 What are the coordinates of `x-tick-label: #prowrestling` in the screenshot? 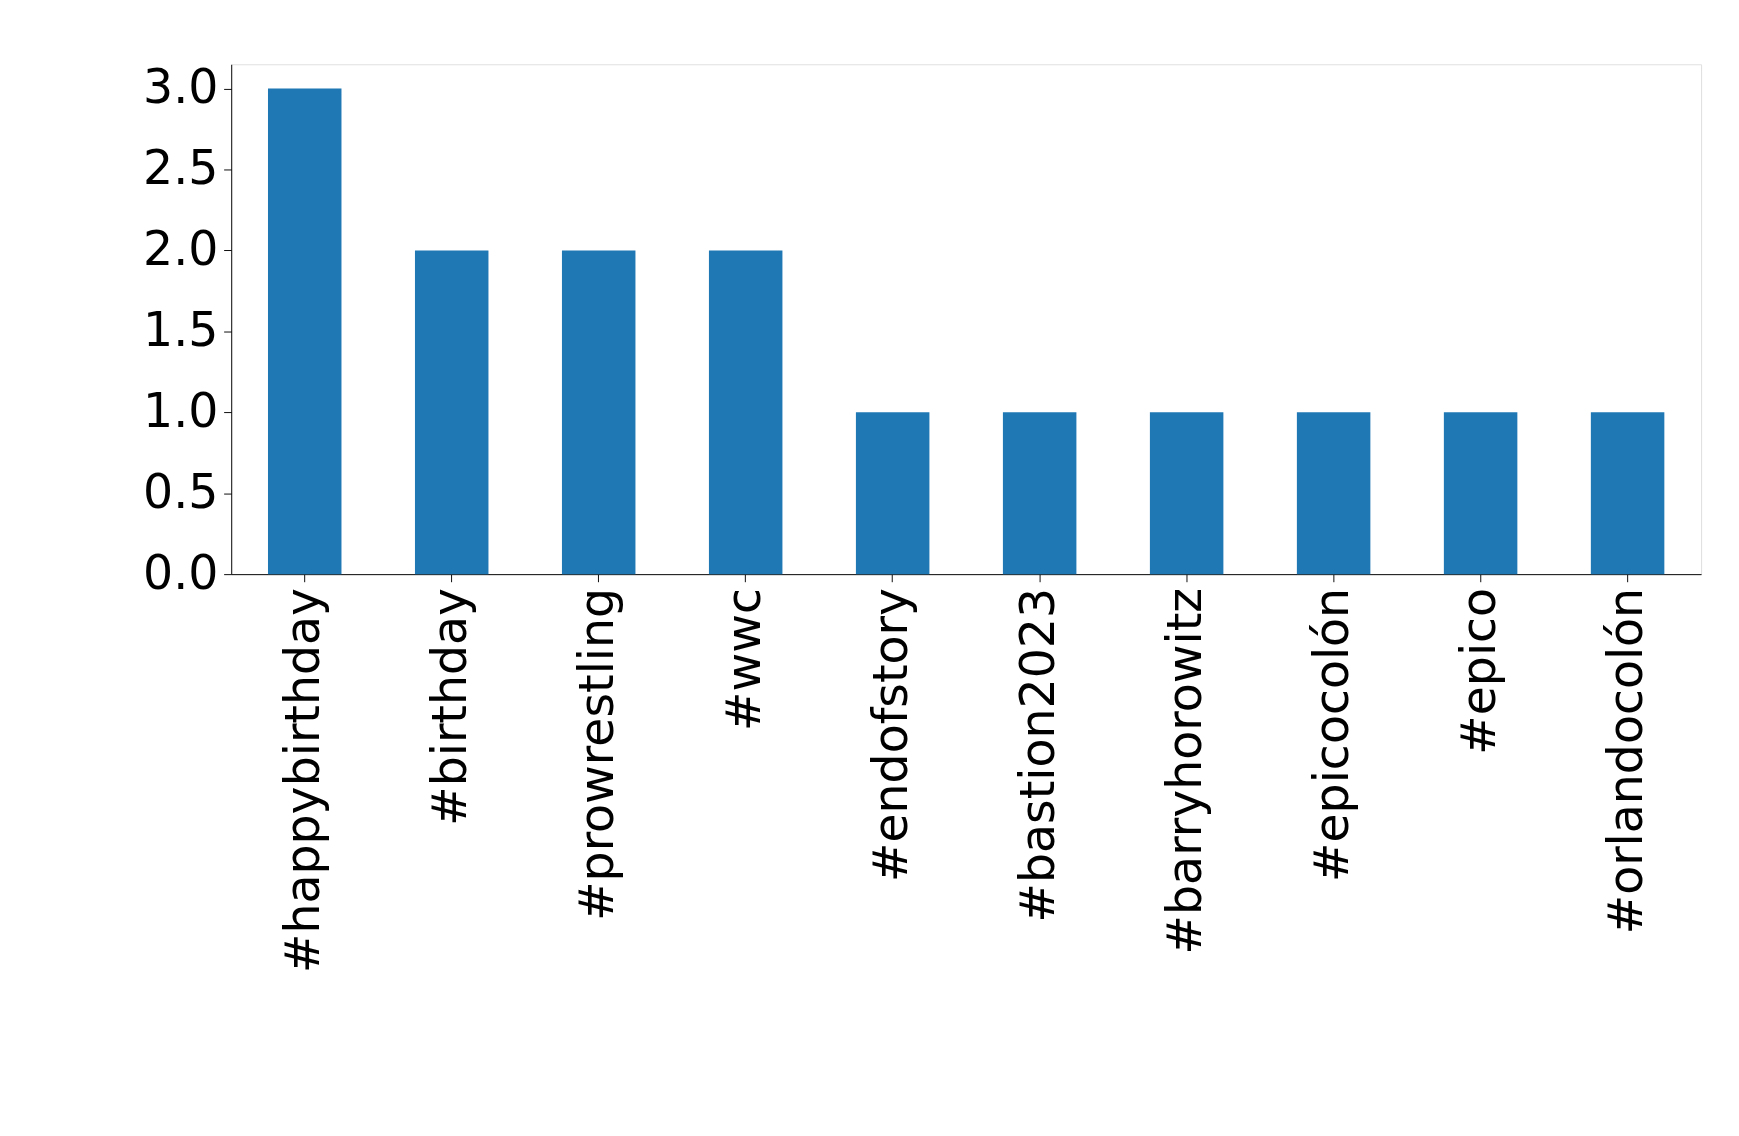 It's located at (596, 754).